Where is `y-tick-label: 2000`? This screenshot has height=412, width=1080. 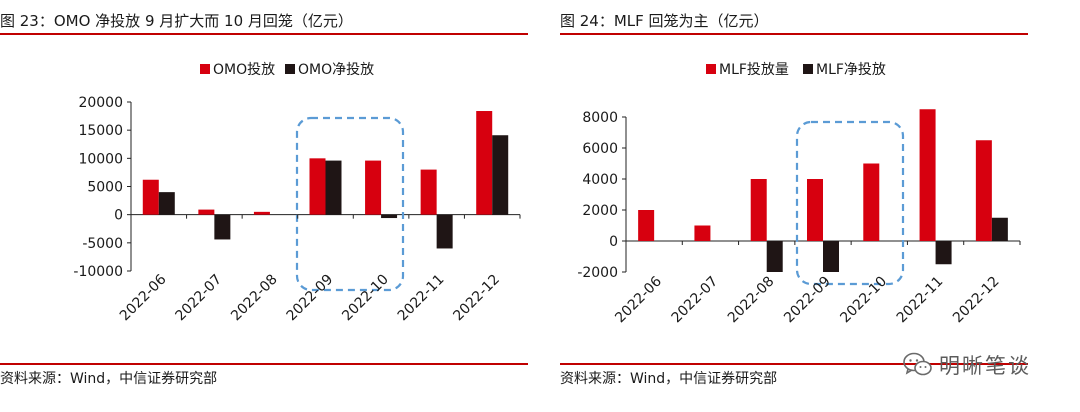 y-tick-label: 2000 is located at coordinates (600, 211).